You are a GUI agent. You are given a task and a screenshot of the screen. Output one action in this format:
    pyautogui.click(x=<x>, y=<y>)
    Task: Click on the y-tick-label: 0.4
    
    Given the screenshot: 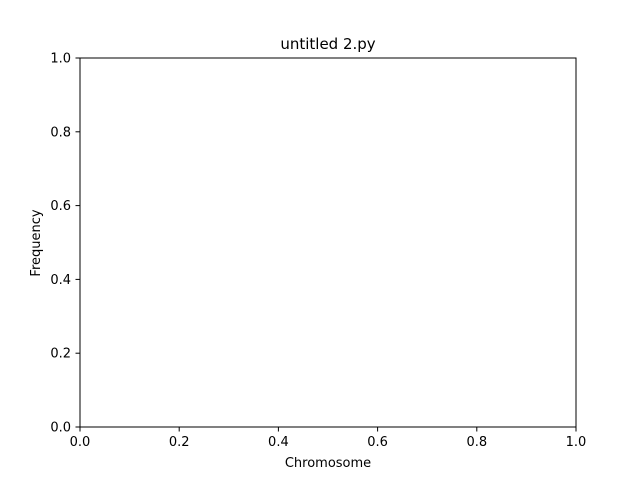 What is the action you would take?
    pyautogui.click(x=60, y=280)
    